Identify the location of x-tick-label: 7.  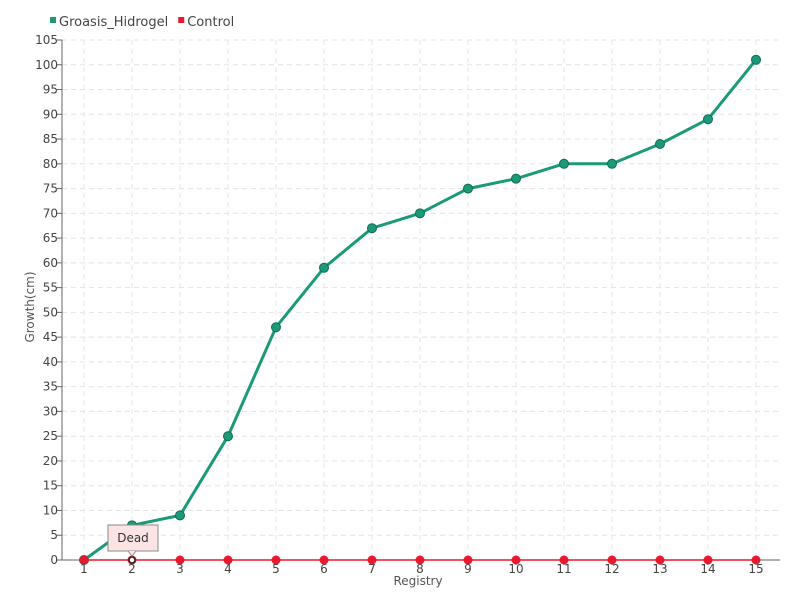
(372, 569).